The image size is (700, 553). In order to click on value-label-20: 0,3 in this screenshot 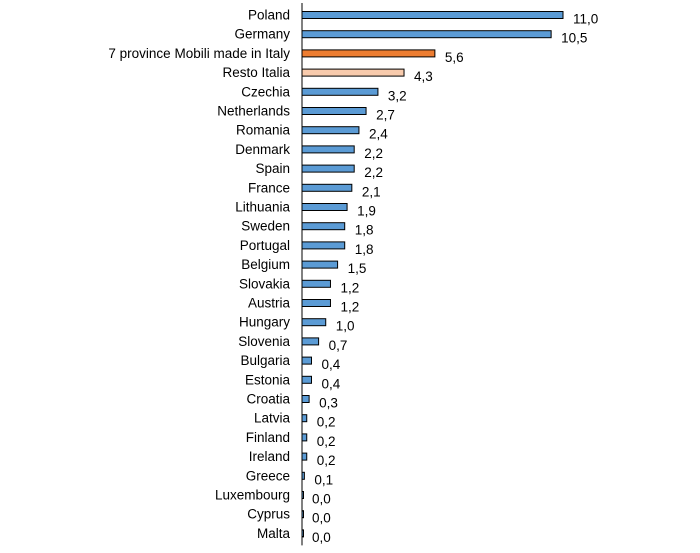, I will do `click(328, 403)`.